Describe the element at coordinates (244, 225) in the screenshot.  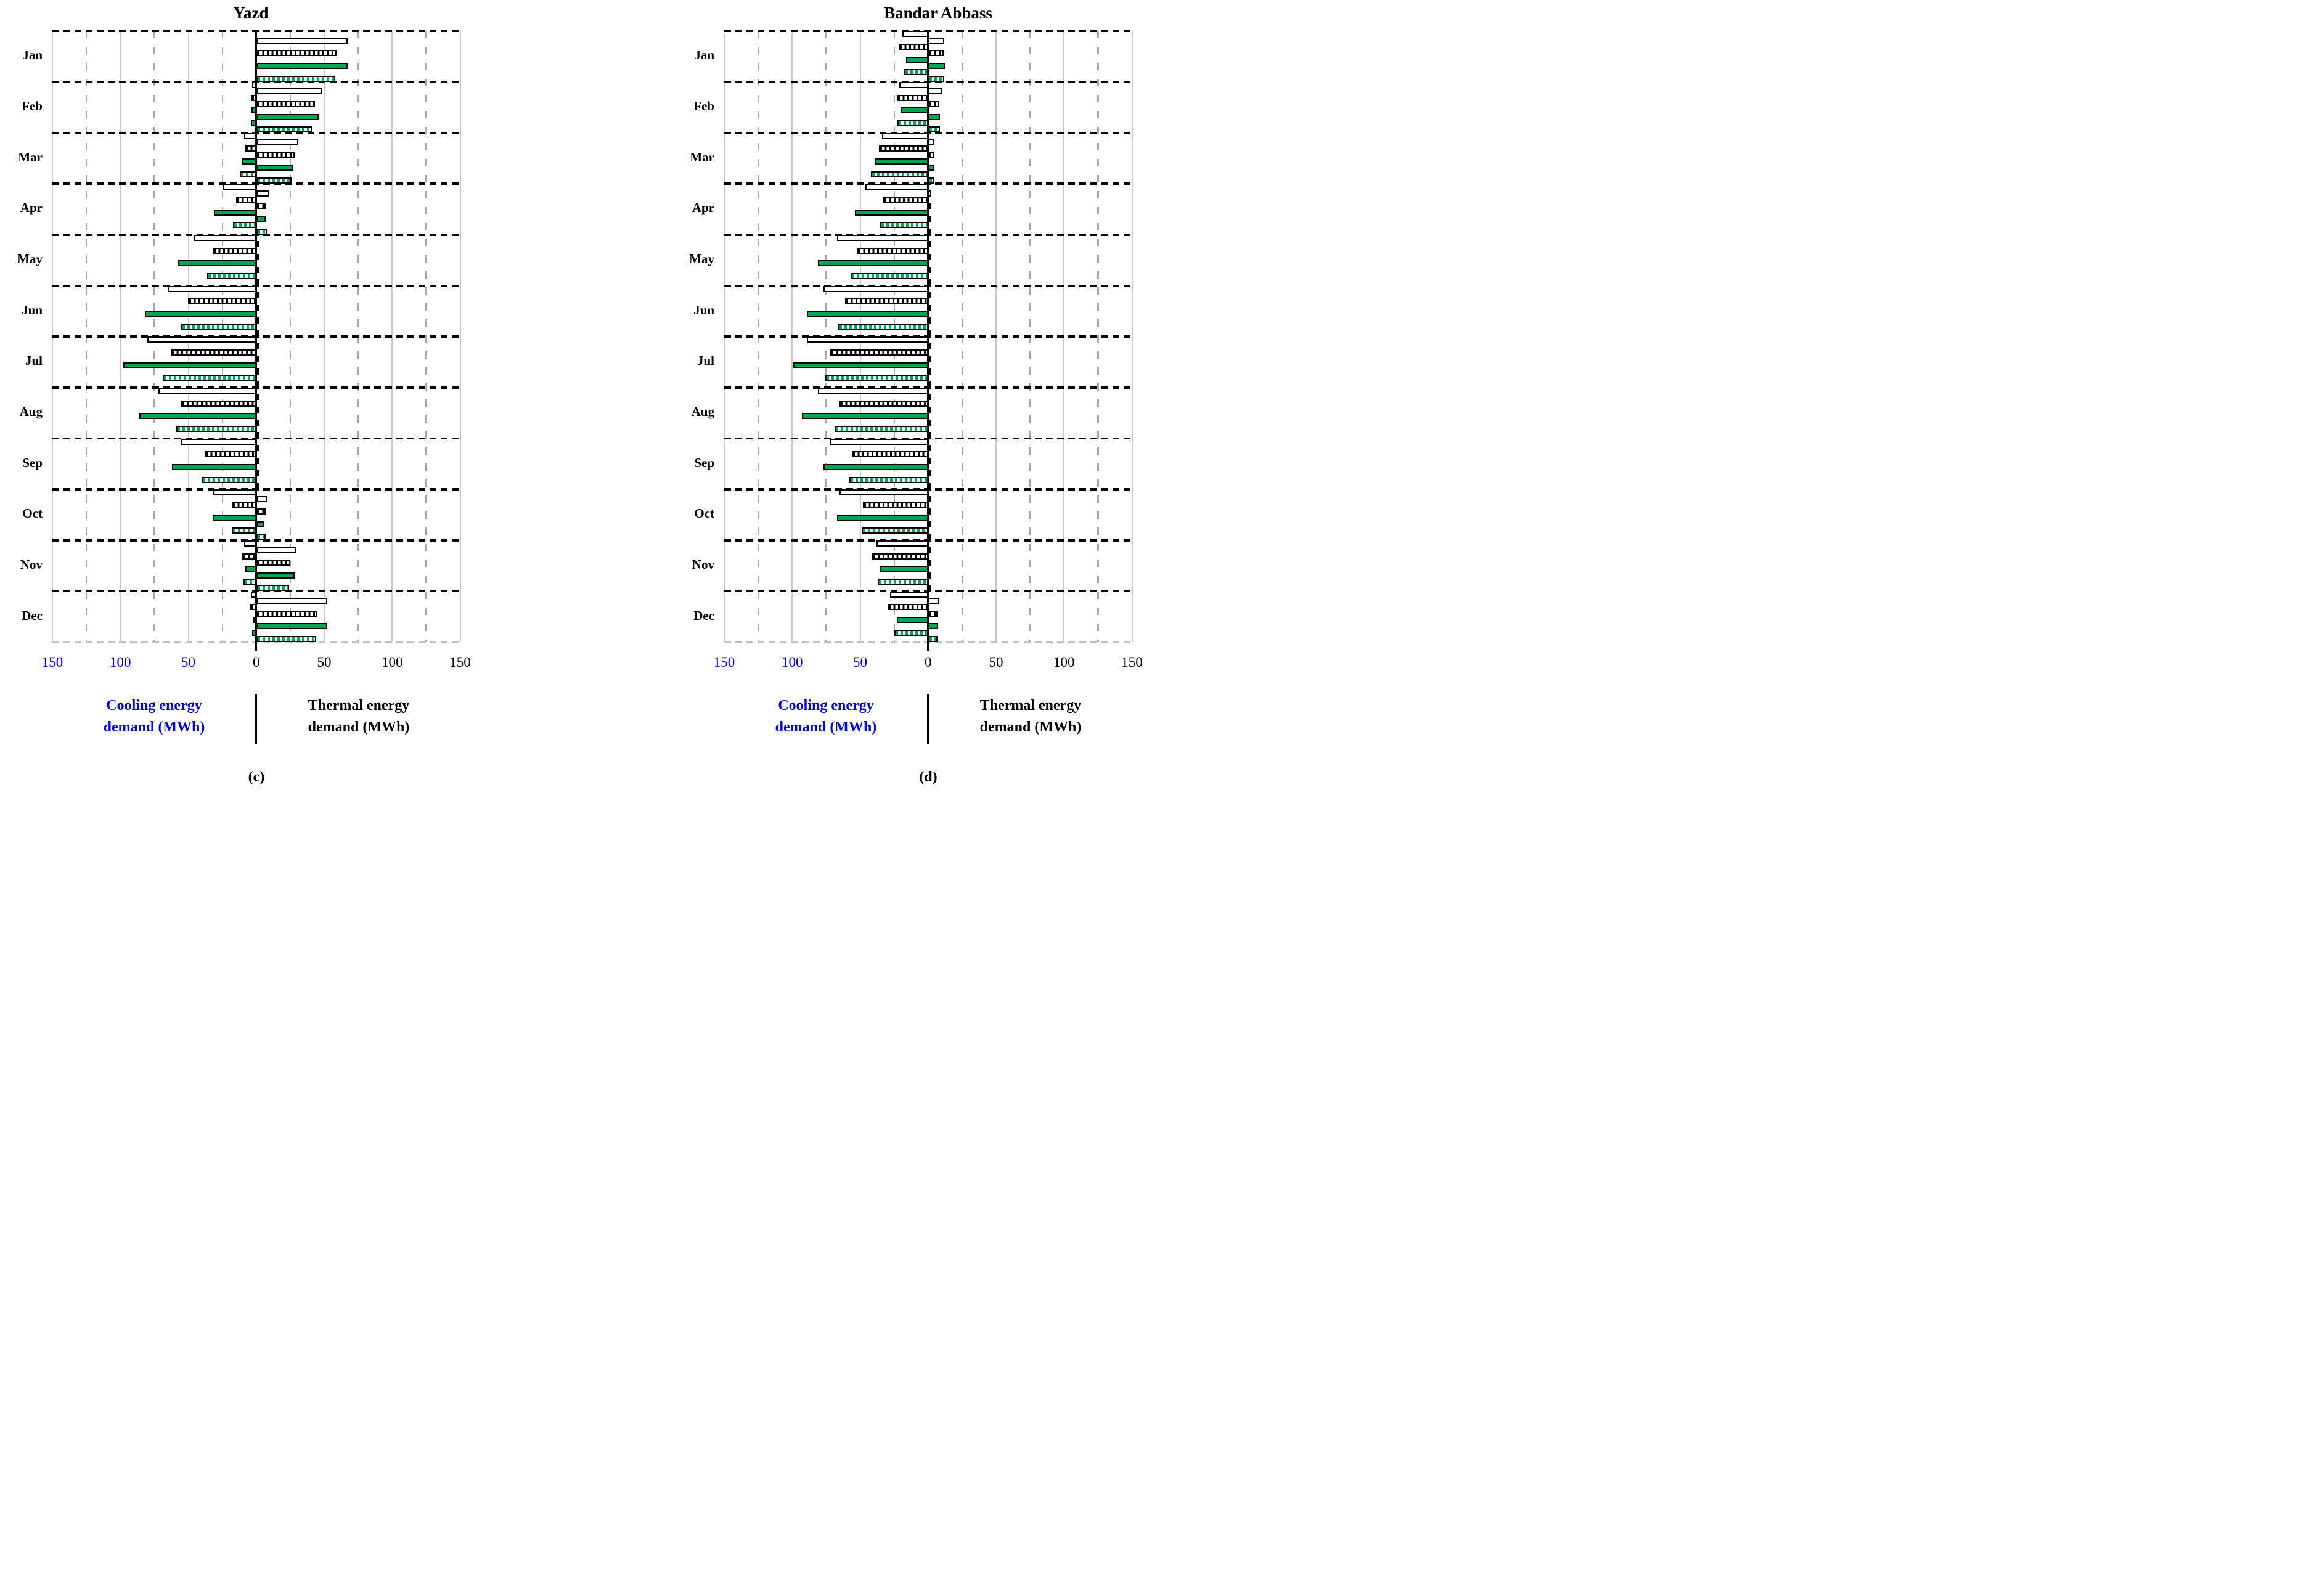
I see `bar-cooling-green-hatched-apr` at that location.